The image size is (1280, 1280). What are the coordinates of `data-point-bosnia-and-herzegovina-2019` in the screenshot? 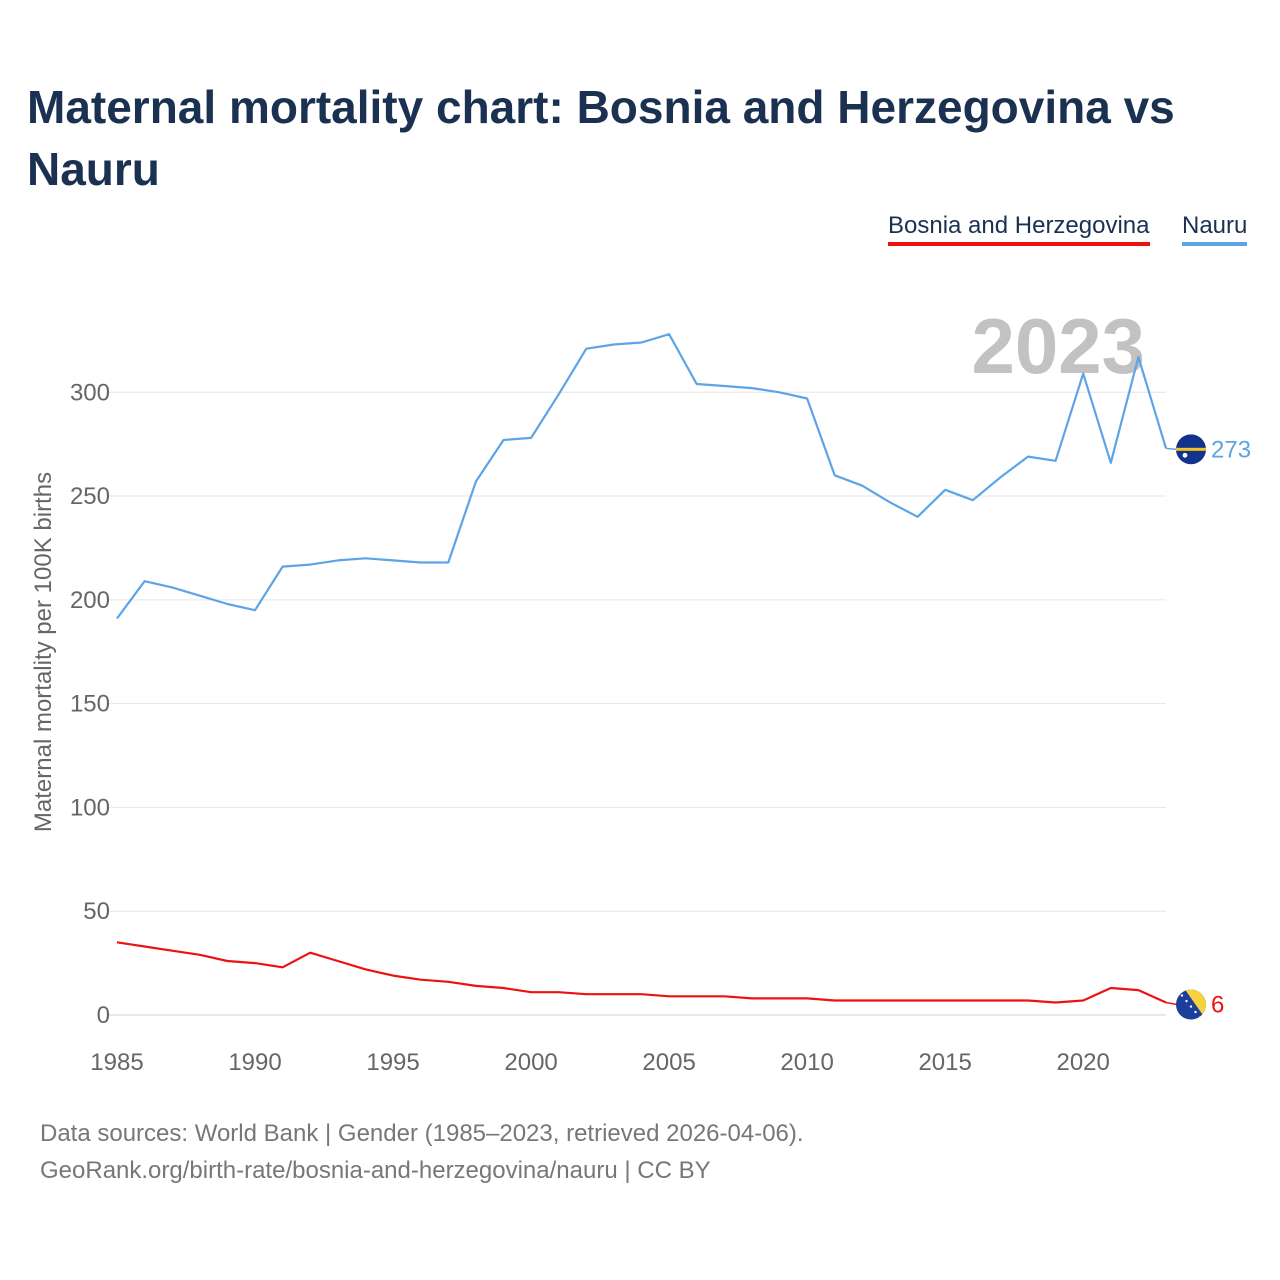 It's located at (1055, 1002).